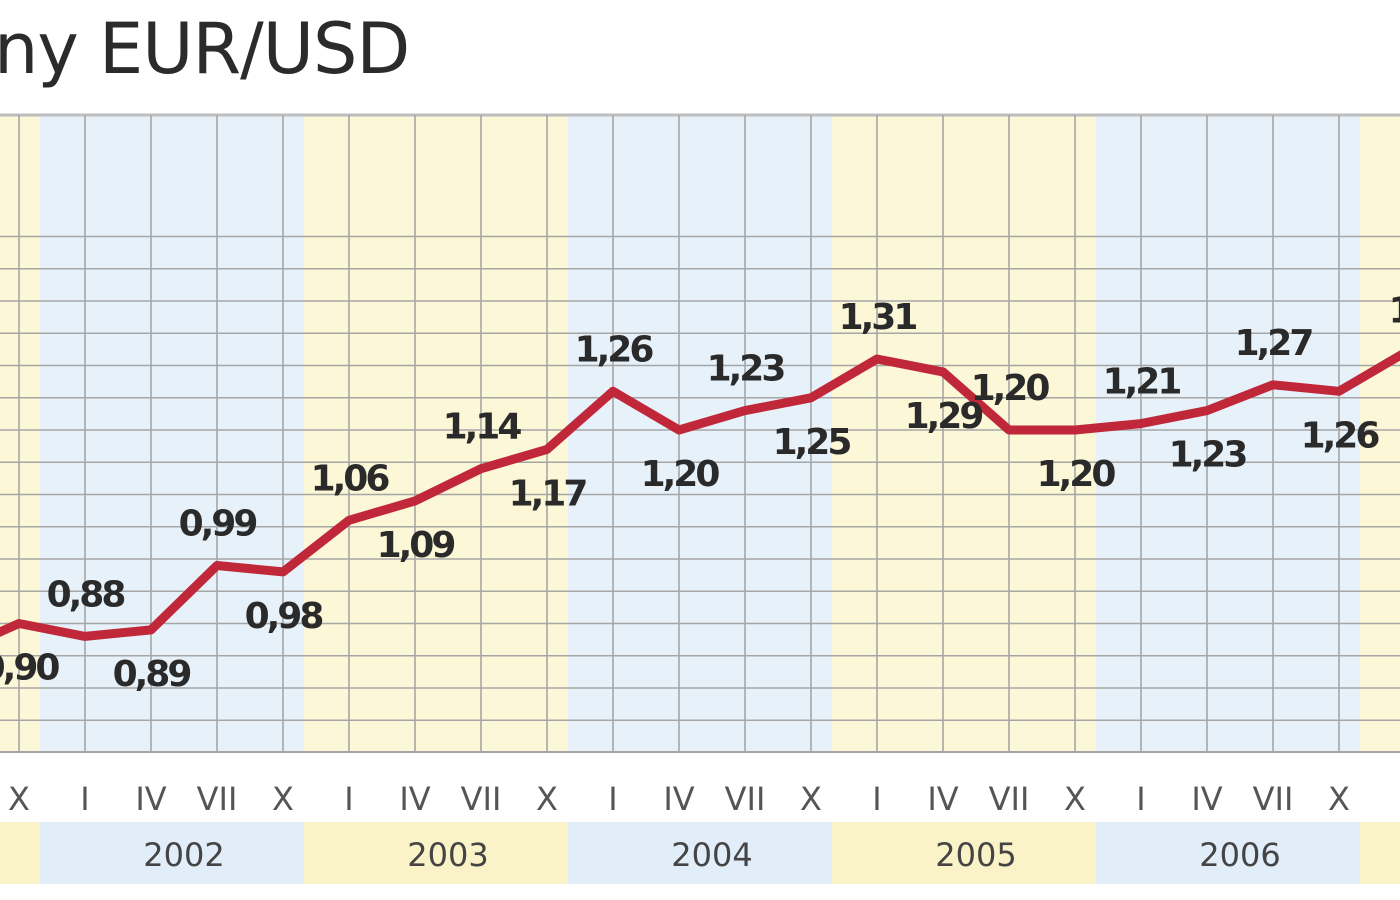  I want to click on year-label: 2002, so click(183, 855).